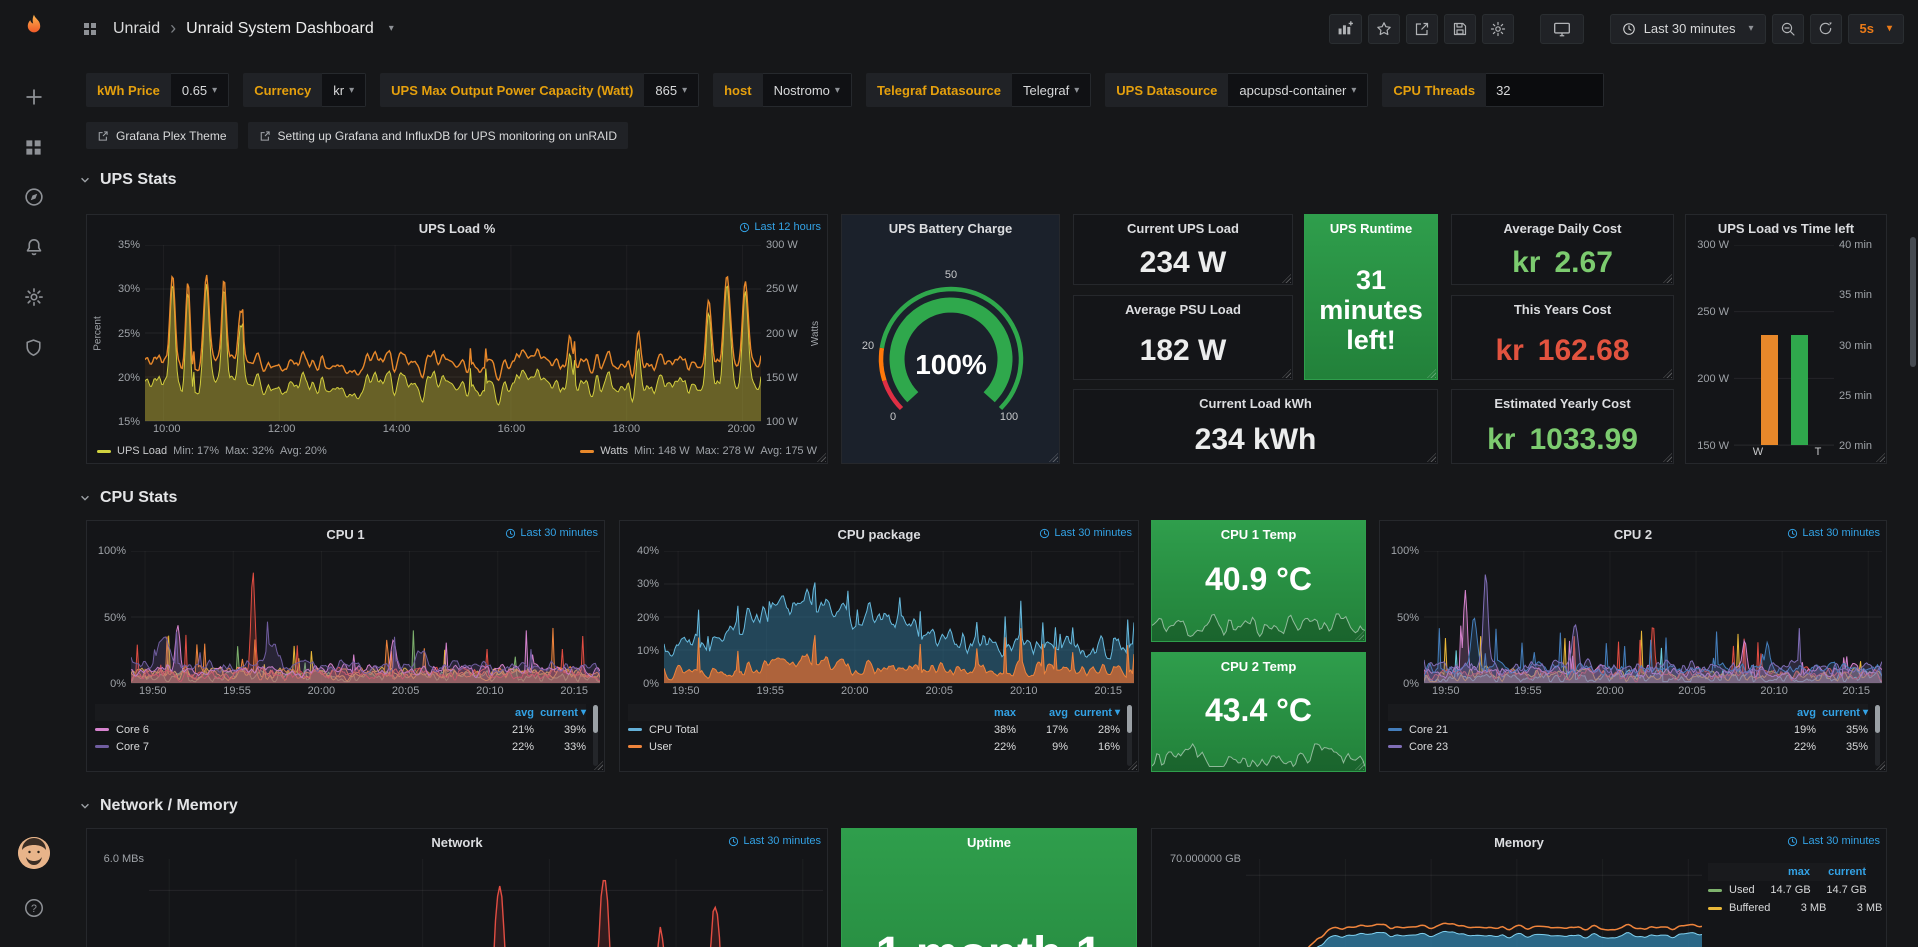 The width and height of the screenshot is (1918, 947). I want to click on refresh-dashboard-button, so click(1825, 28).